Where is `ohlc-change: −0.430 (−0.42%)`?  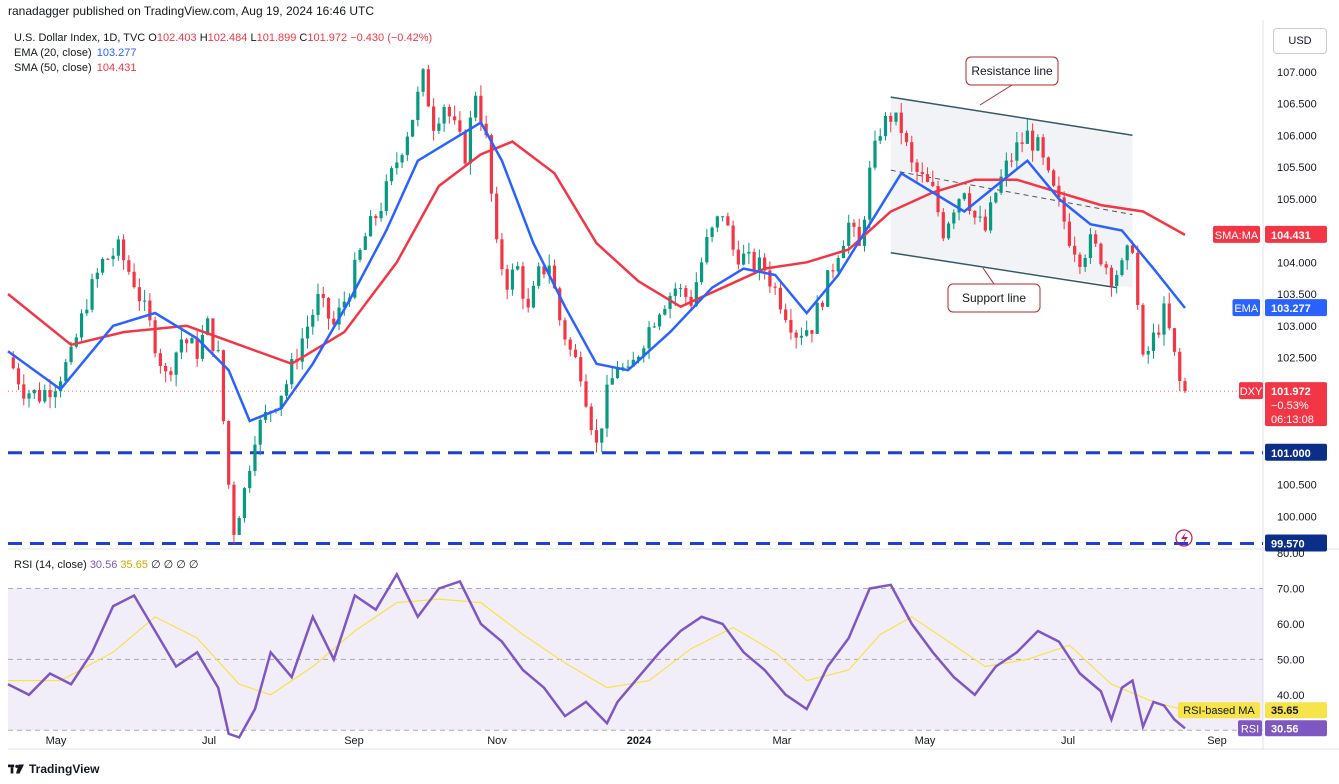 ohlc-change: −0.430 (−0.42%) is located at coordinates (391, 38).